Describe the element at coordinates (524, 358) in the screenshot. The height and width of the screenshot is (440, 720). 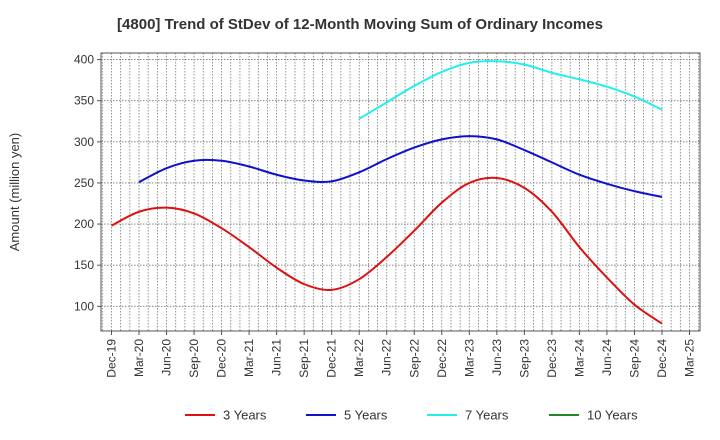
I see `x-tick-label: Sep-23` at that location.